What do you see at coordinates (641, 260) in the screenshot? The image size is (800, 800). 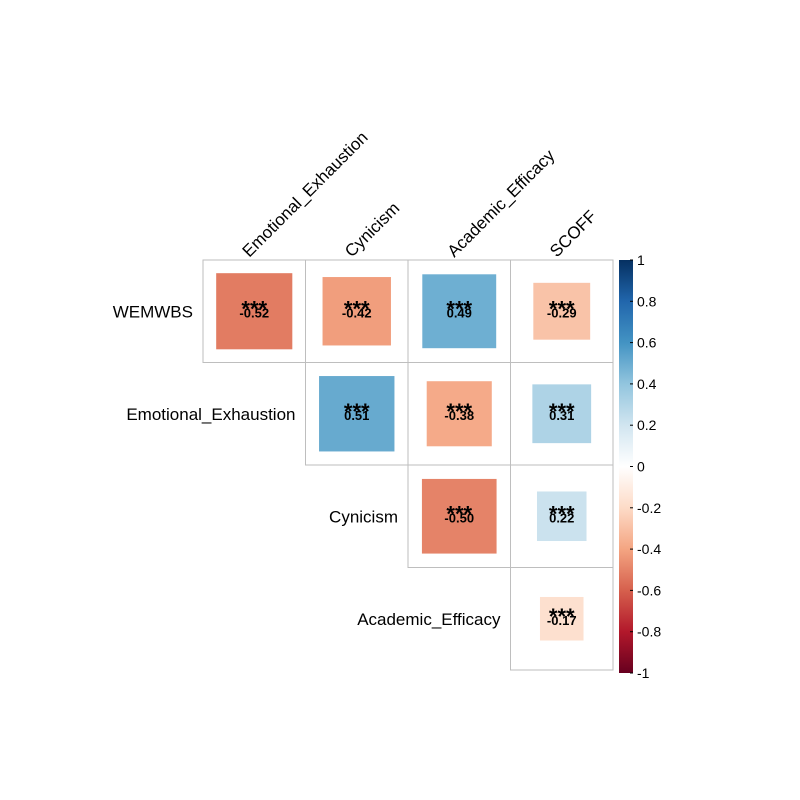 I see `colorbar-tick-label: 1` at bounding box center [641, 260].